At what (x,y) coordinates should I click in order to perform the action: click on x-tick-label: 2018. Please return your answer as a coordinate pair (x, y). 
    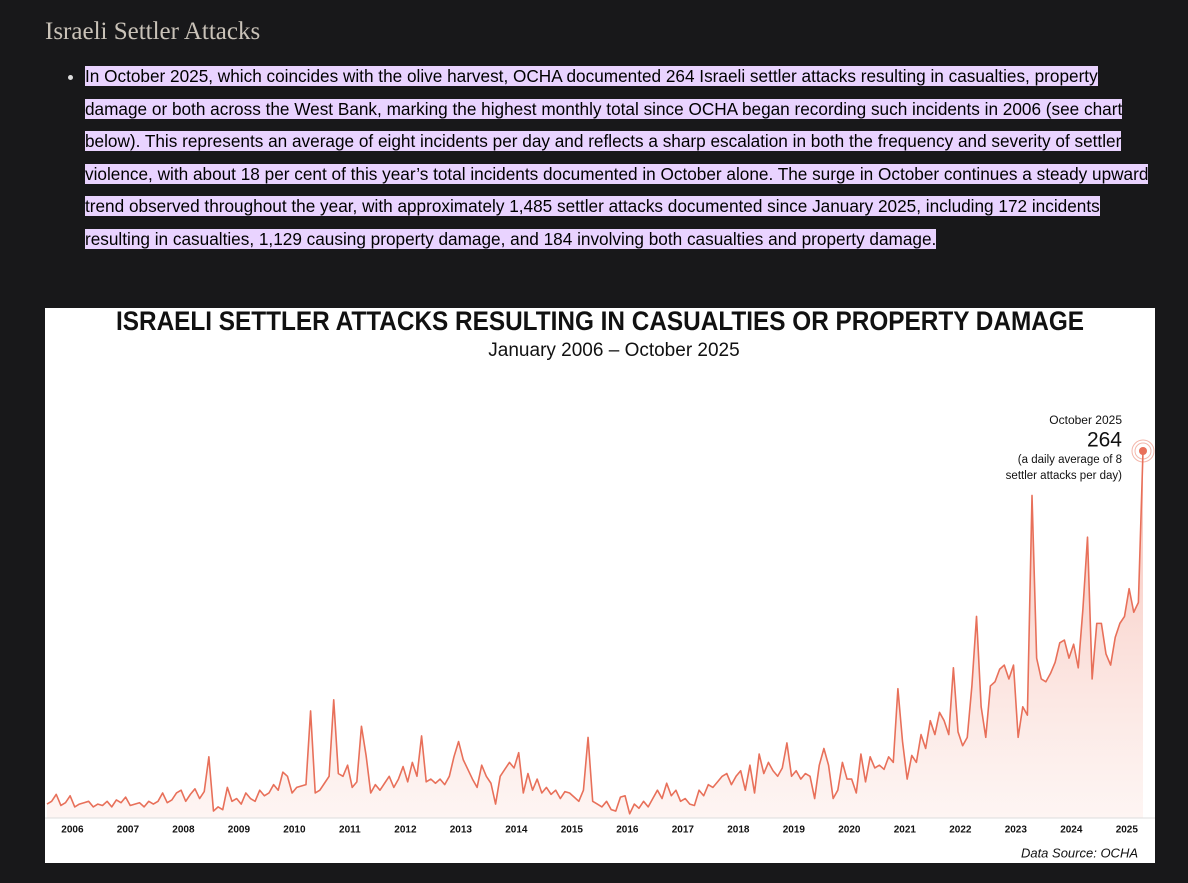
    Looking at the image, I should click on (738, 830).